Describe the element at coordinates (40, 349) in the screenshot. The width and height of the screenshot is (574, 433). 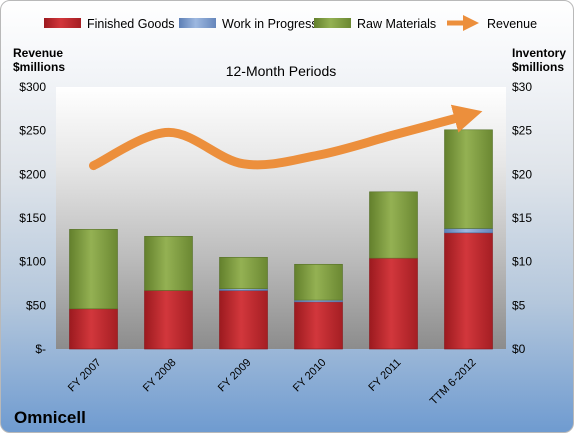
I see `left-tick-label: $-` at that location.